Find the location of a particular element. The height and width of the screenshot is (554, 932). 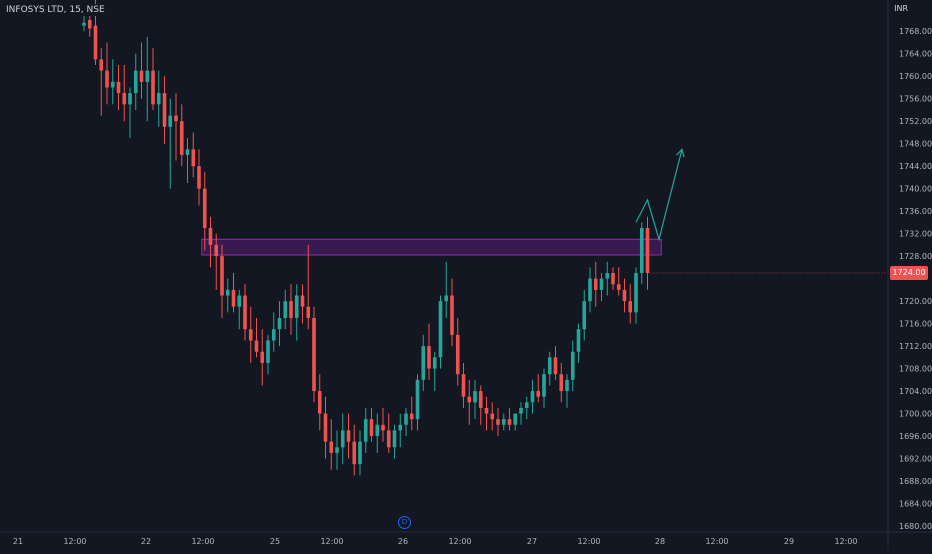

price-tick-label: 1748.00 is located at coordinates (915, 144).